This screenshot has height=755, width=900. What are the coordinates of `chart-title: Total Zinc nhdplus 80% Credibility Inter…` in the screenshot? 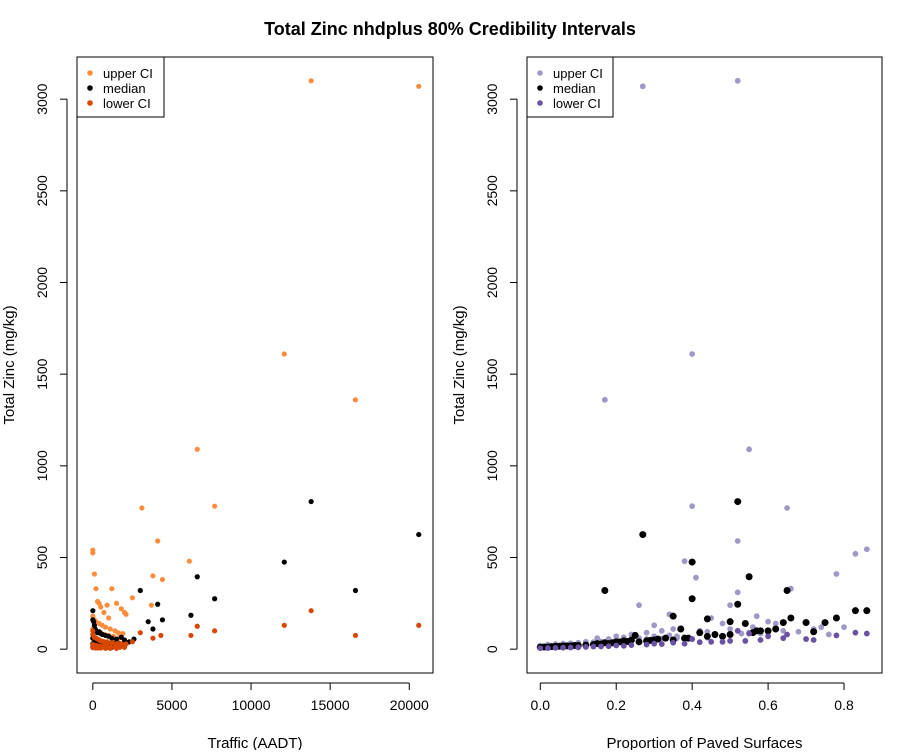 It's located at (450, 29).